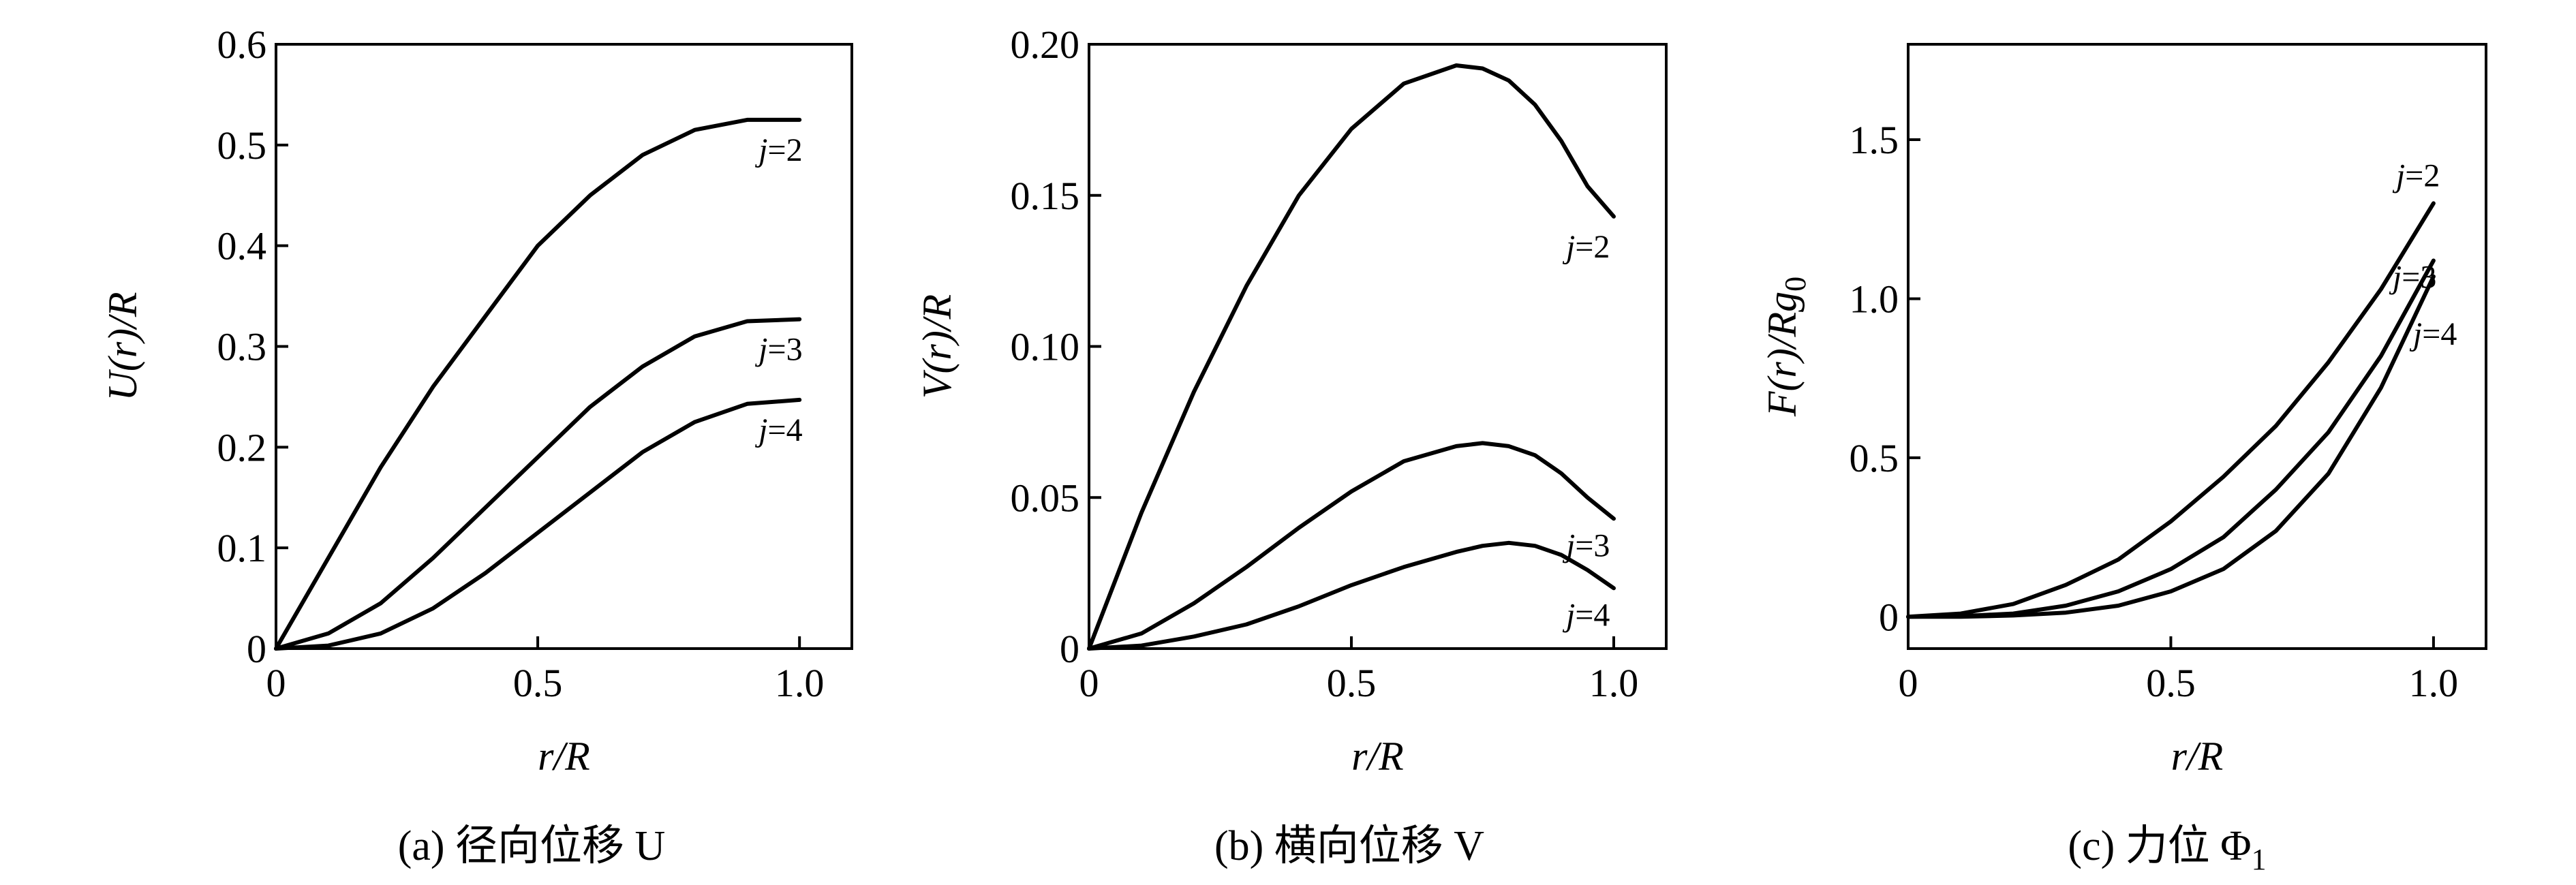  What do you see at coordinates (532, 846) in the screenshot?
I see `panel-caption: (a) 径向位移 U` at bounding box center [532, 846].